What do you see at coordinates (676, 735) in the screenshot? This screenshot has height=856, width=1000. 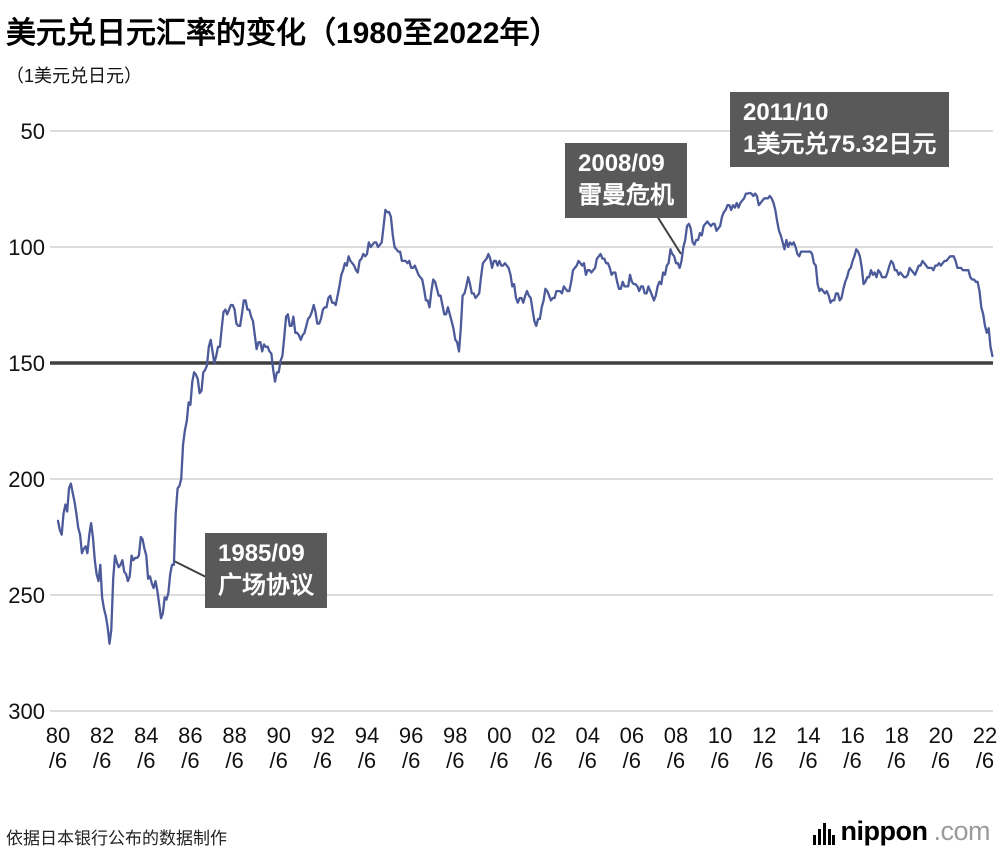 I see `x-tick-label-year: 08` at bounding box center [676, 735].